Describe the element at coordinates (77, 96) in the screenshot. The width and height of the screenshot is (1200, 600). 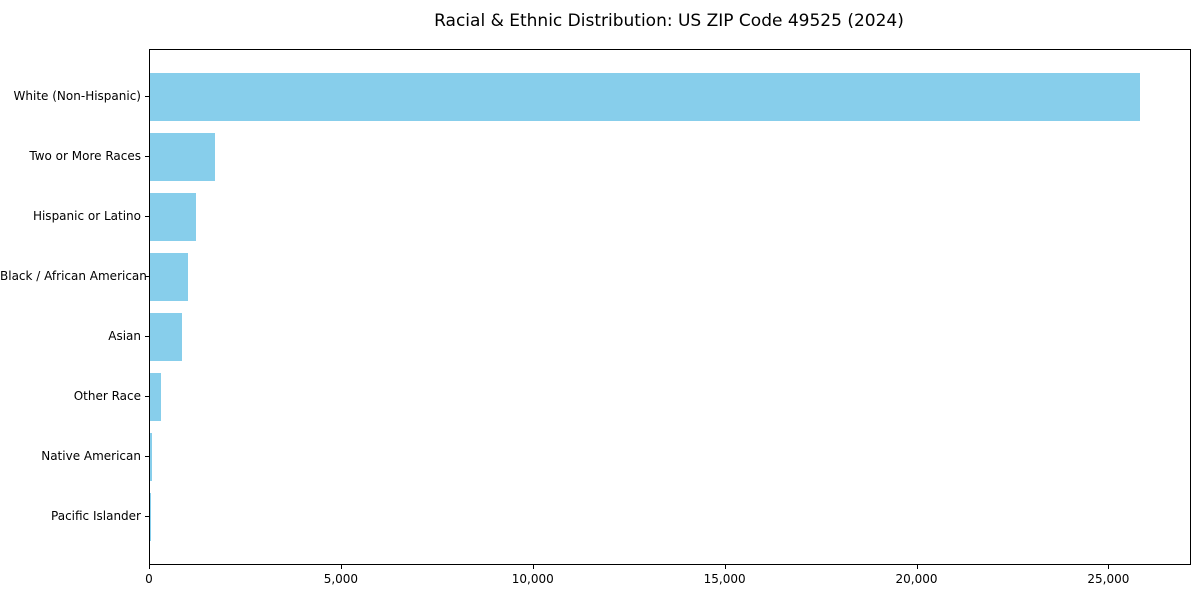
I see `y-axis-tick-label: White (Non-Hispanic)` at that location.